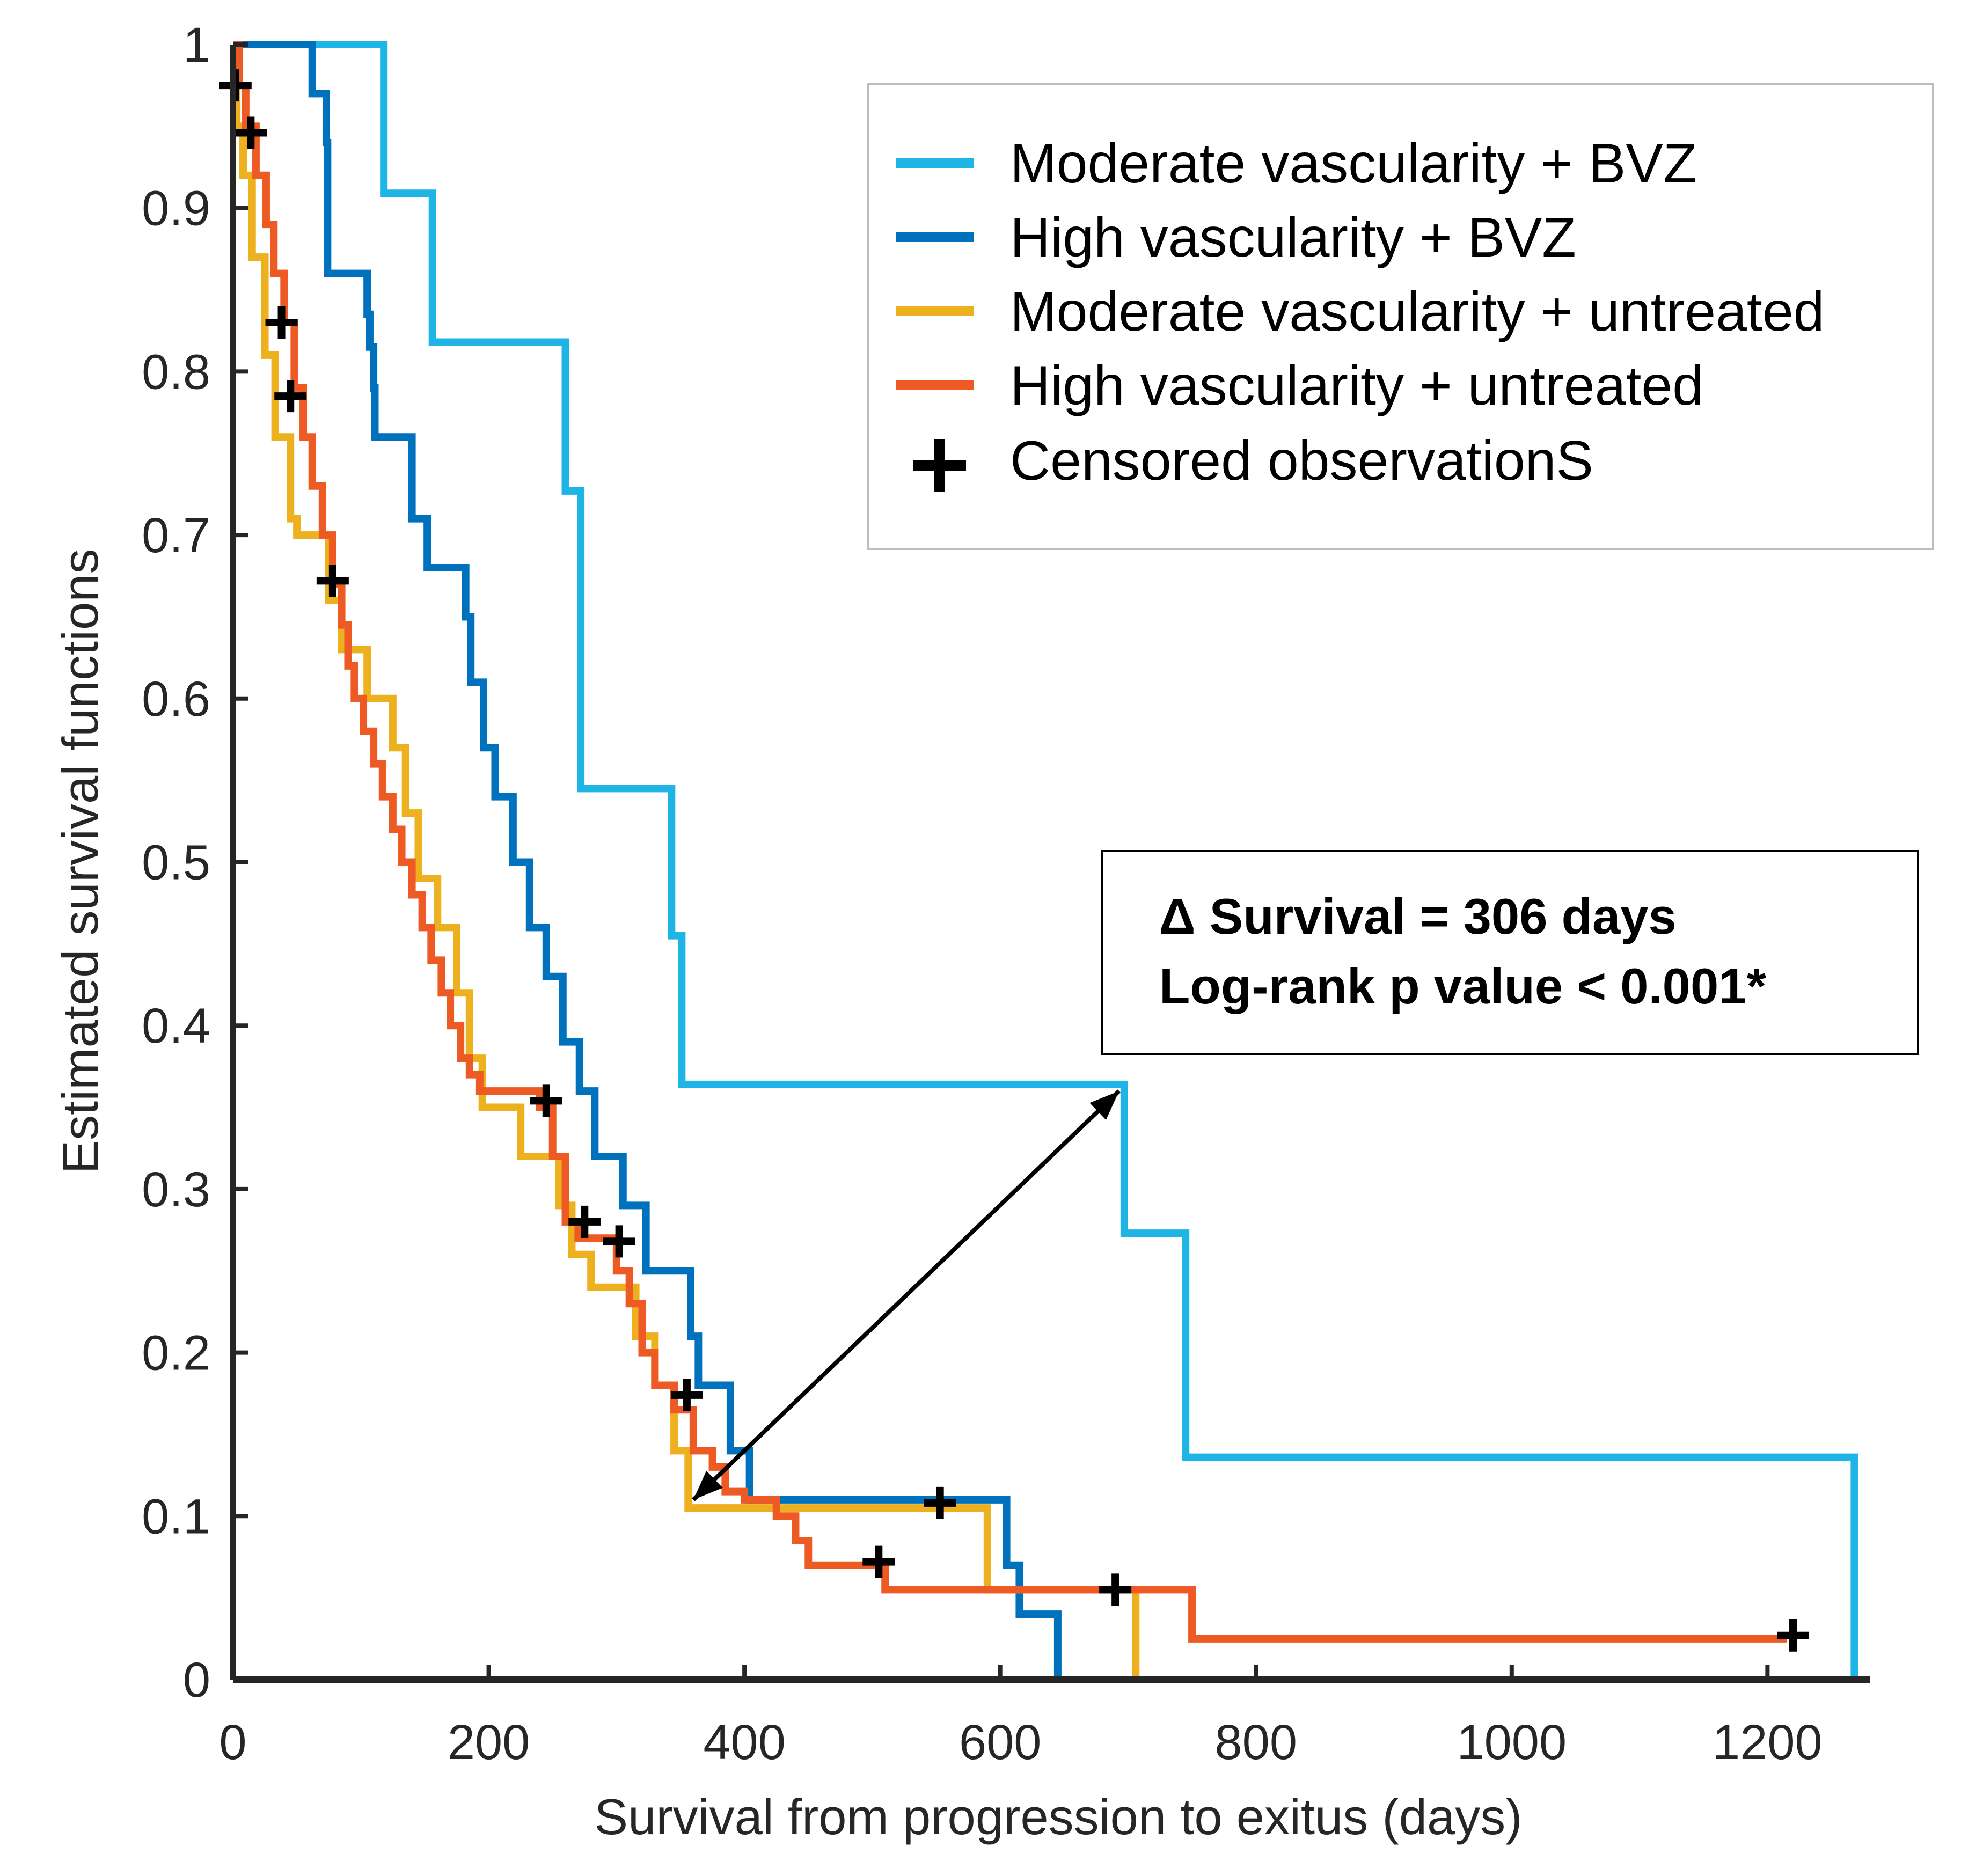 The width and height of the screenshot is (1961, 1876). Describe the element at coordinates (1356, 386) in the screenshot. I see `legend-label-high-untreated: High vascularity + untreated` at that location.